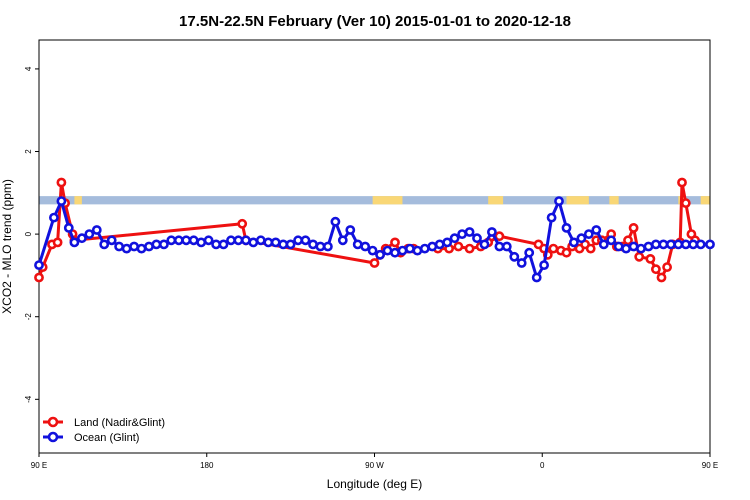 Image resolution: width=750 pixels, height=500 pixels. I want to click on y-tick-label-3: 2, so click(28, 151).